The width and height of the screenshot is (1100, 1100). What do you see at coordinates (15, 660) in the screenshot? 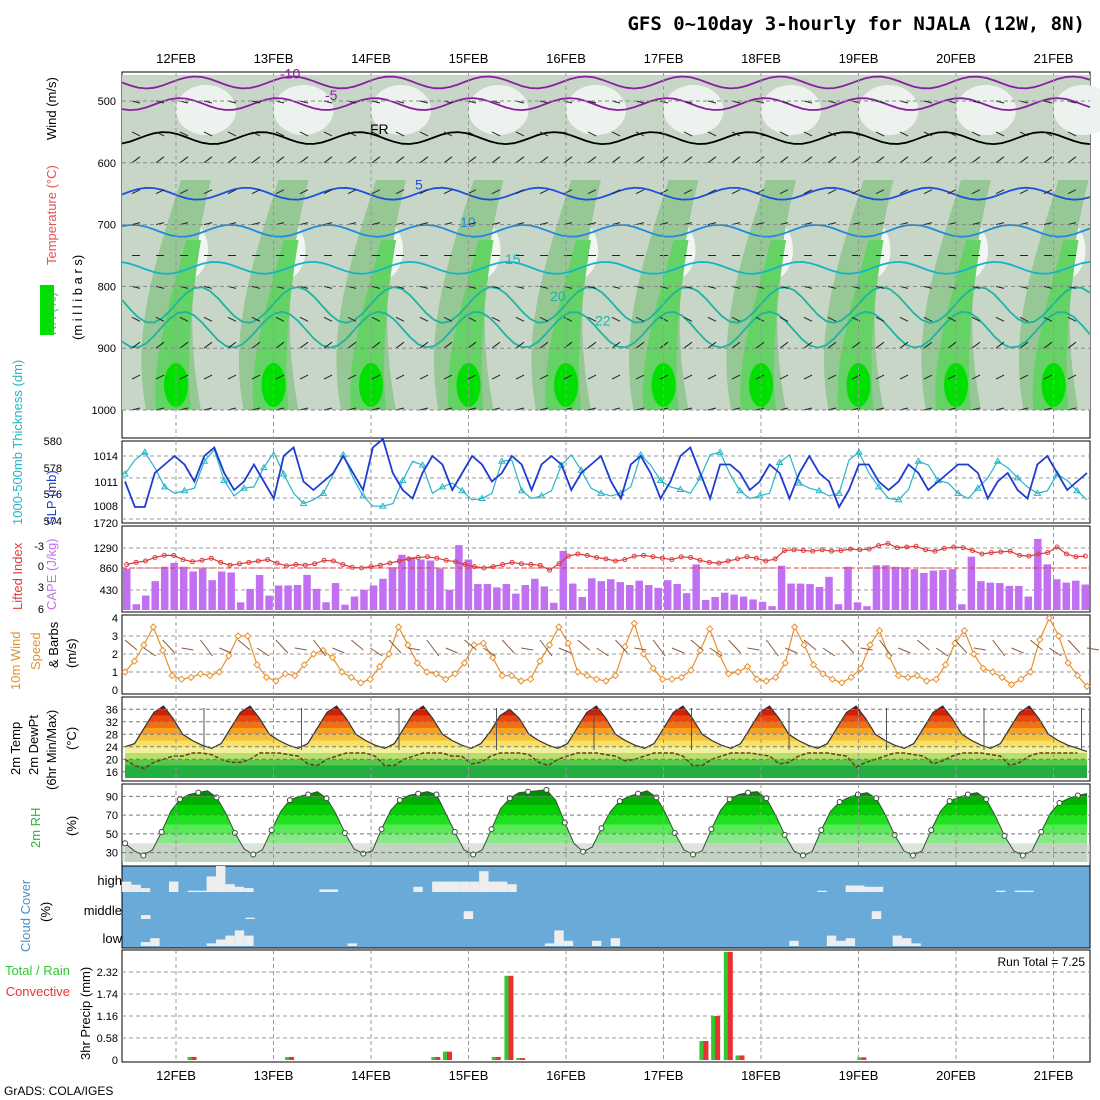
I see `wind10m-label-1: 10m Wind` at bounding box center [15, 660].